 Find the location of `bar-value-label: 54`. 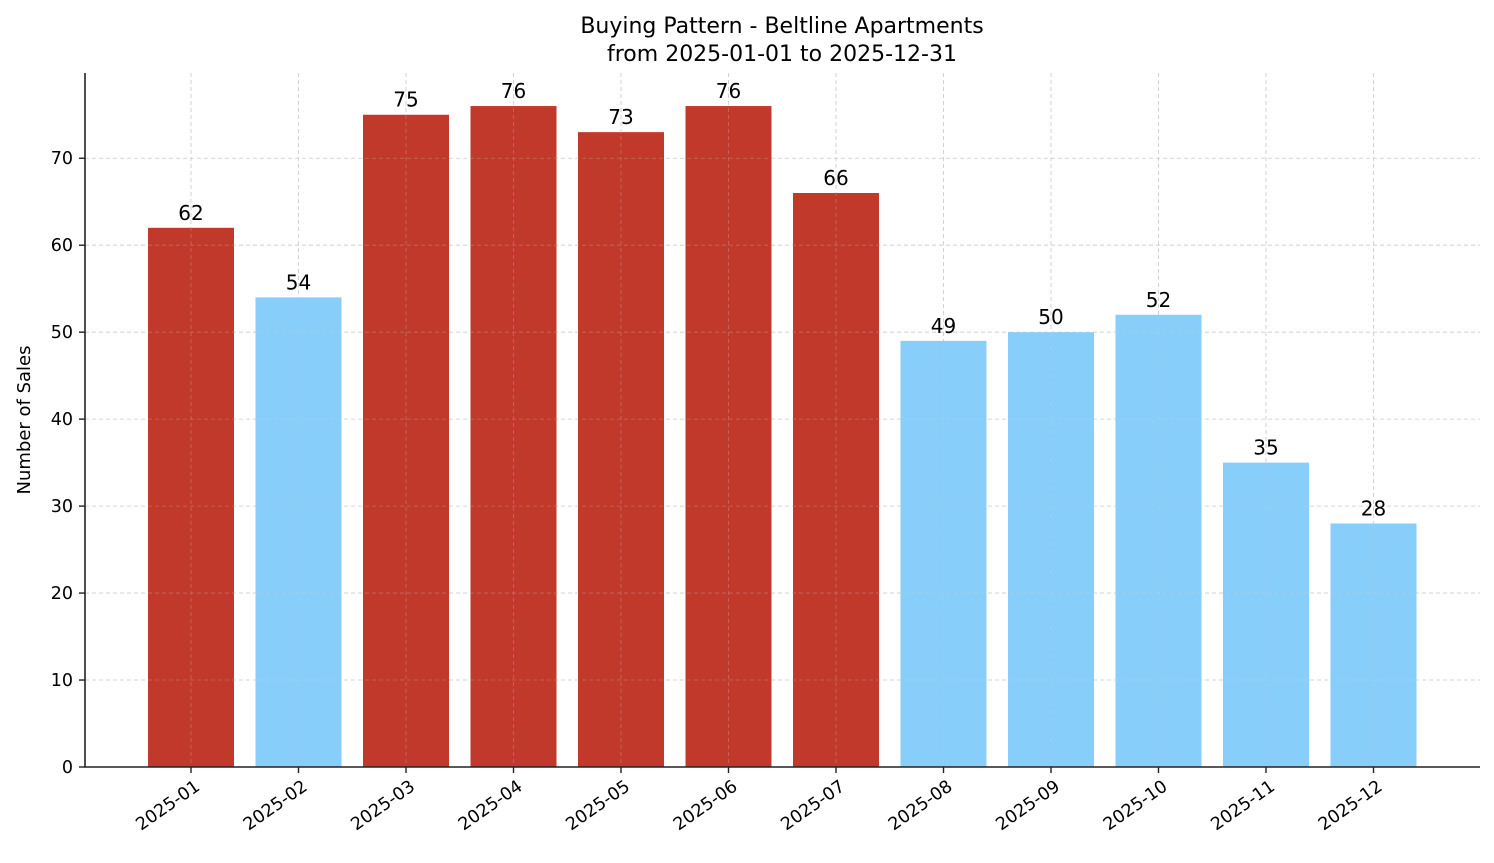

bar-value-label: 54 is located at coordinates (298, 282).